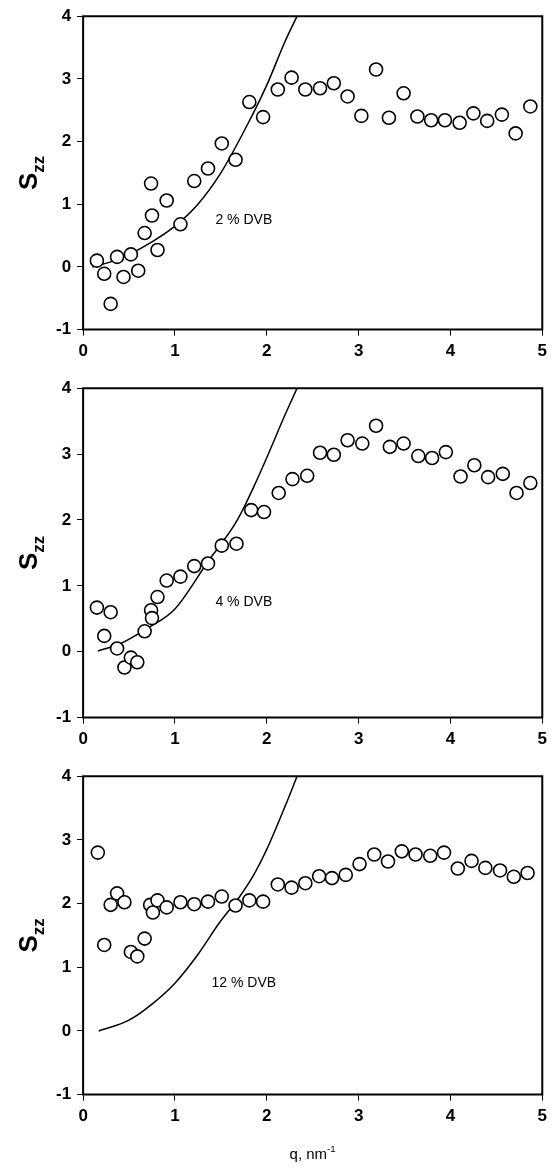 The height and width of the screenshot is (1169, 553). I want to click on annotation: 12 % DVB, so click(244, 982).